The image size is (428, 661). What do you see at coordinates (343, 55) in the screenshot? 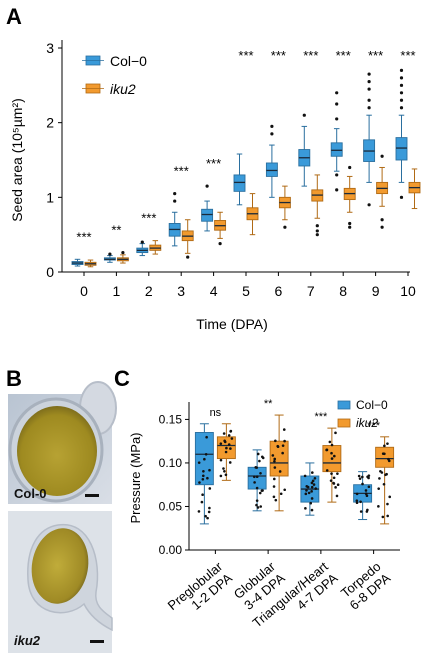
I see `chart-a-significance-8: ***` at bounding box center [343, 55].